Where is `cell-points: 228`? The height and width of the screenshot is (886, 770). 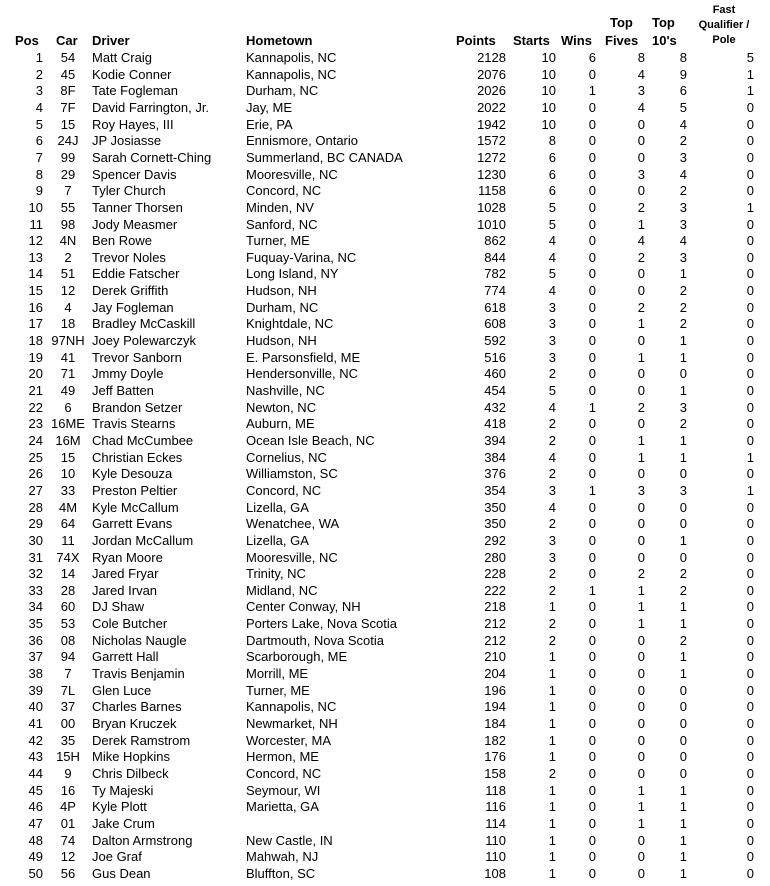
cell-points: 228 is located at coordinates (495, 574).